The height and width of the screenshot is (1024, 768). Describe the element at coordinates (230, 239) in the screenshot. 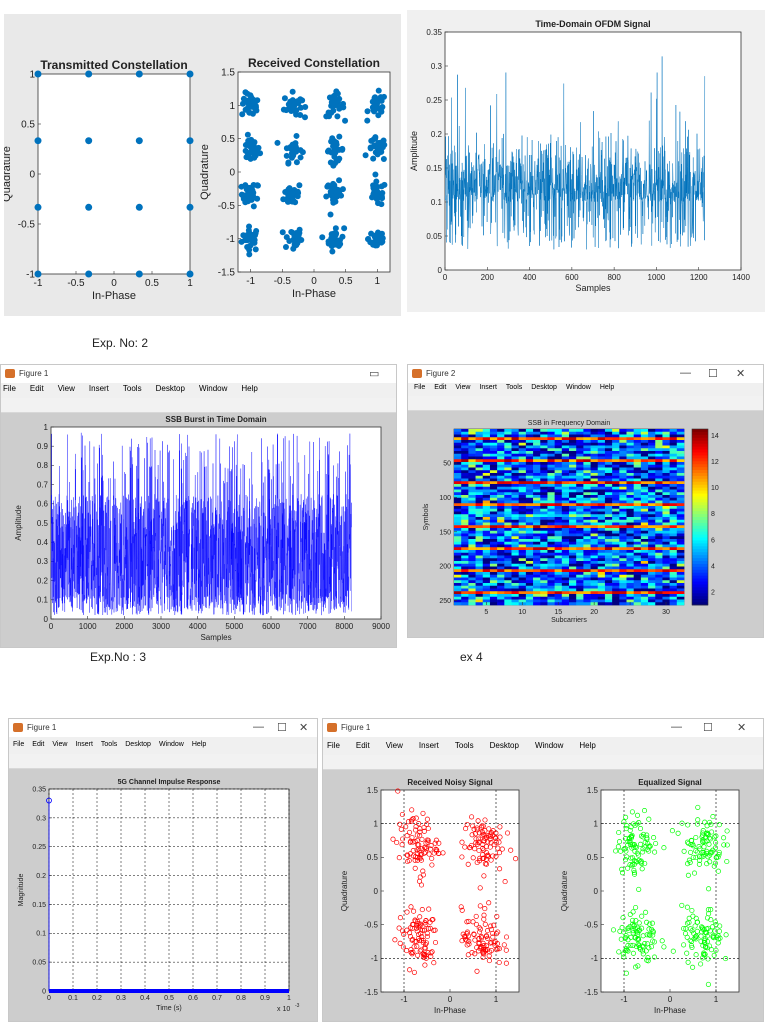

I see `y-tick-label: -1` at that location.